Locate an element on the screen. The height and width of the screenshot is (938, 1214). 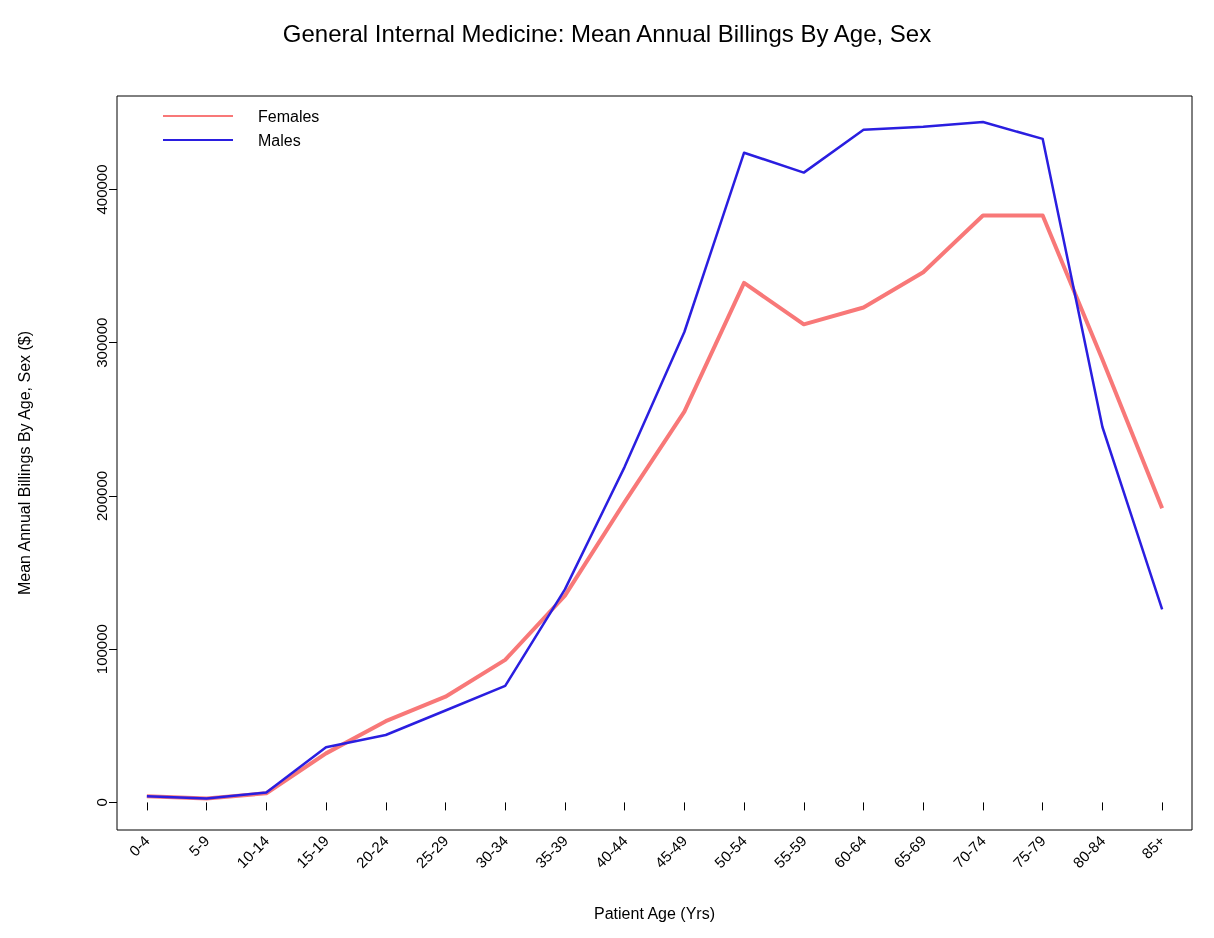
x-tick-label: 0-4 is located at coordinates (139, 845).